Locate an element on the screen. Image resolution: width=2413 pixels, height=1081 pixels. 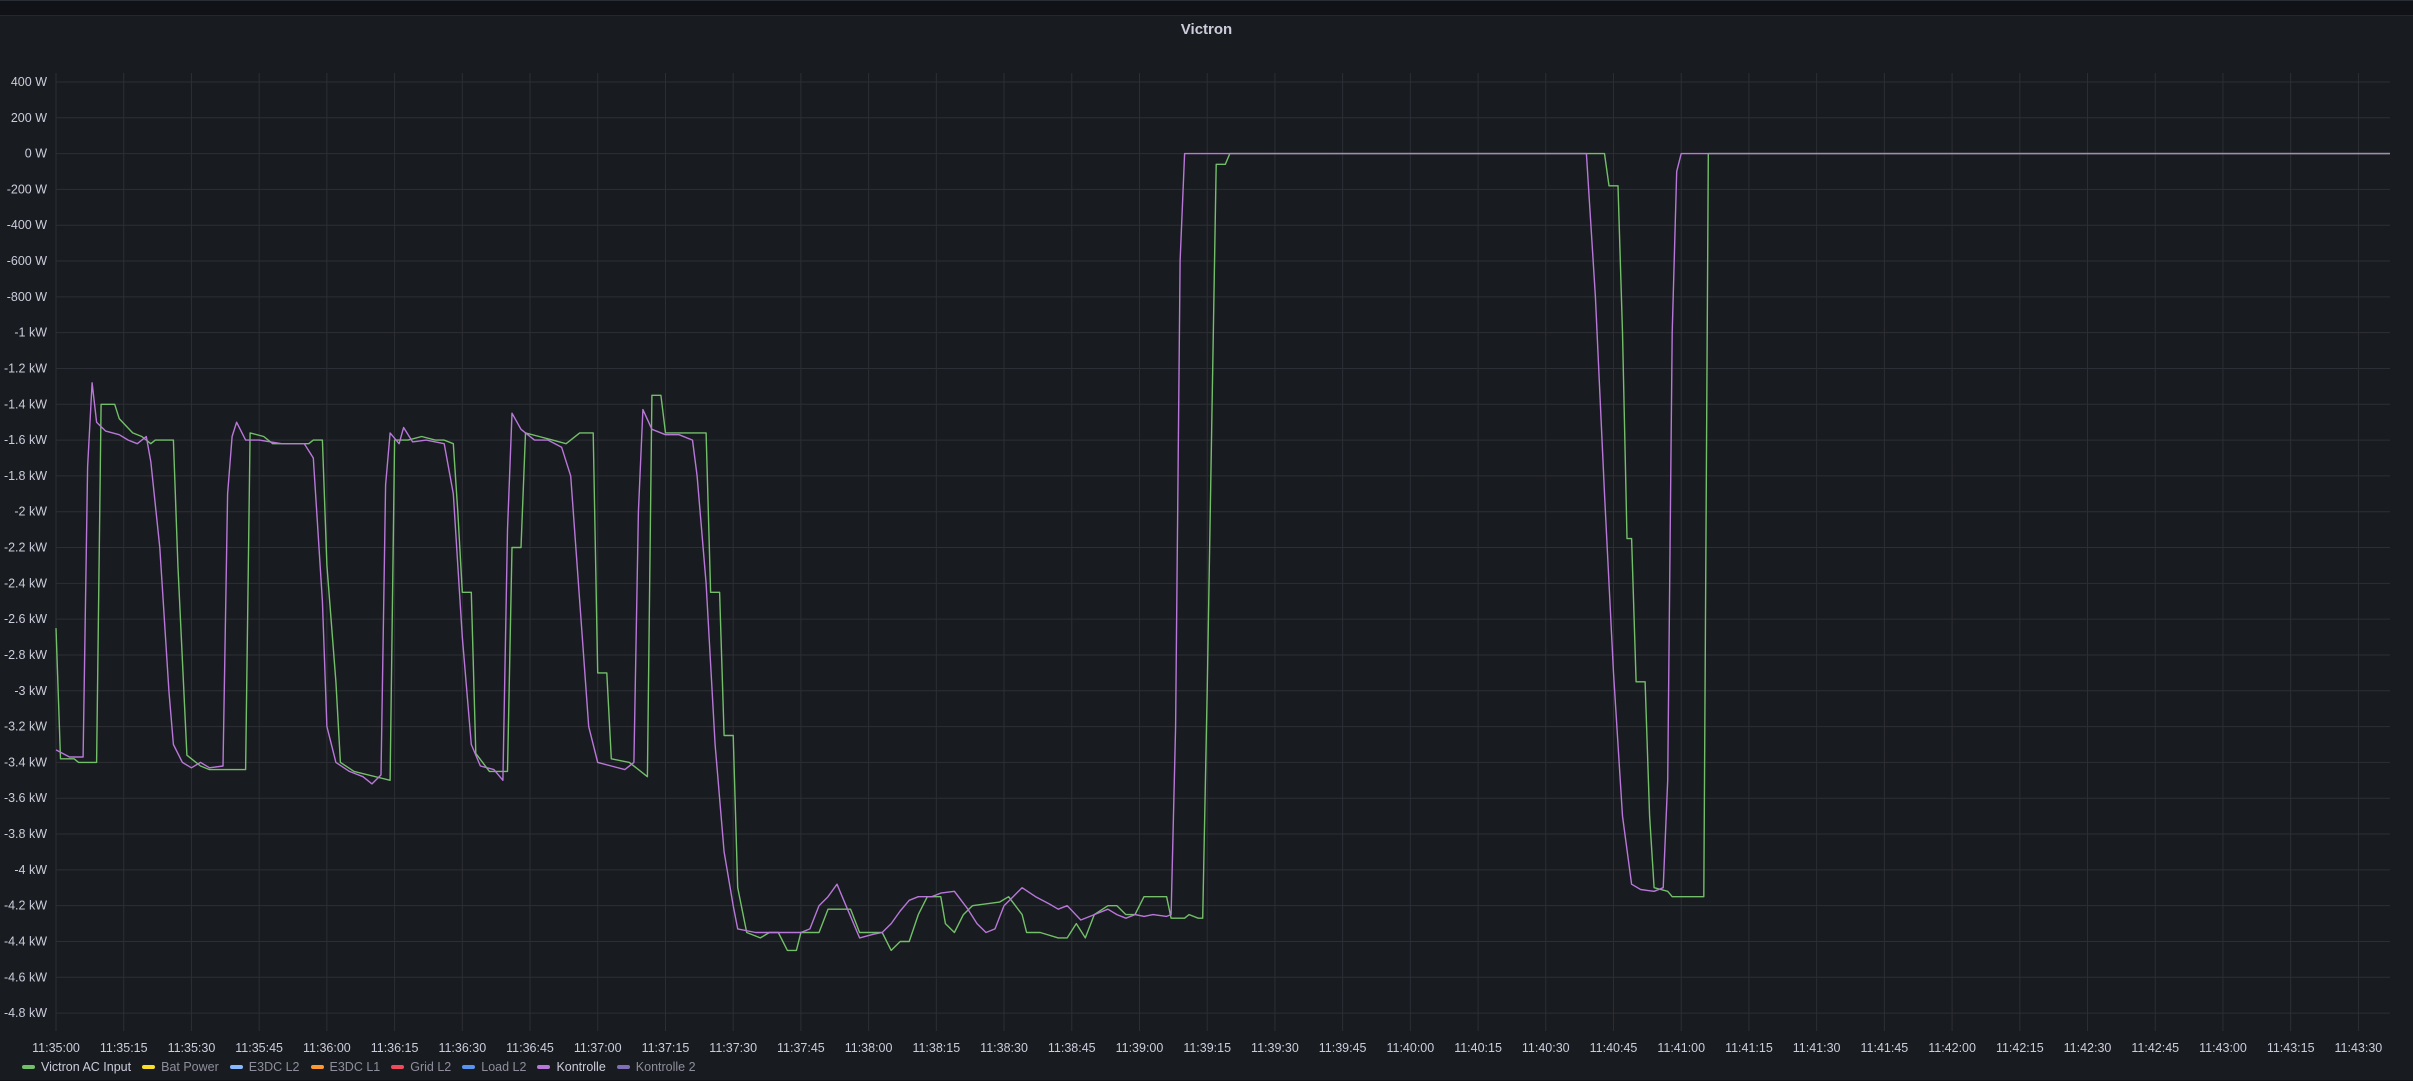
y-tick-label: -3.4 kW is located at coordinates (25, 762).